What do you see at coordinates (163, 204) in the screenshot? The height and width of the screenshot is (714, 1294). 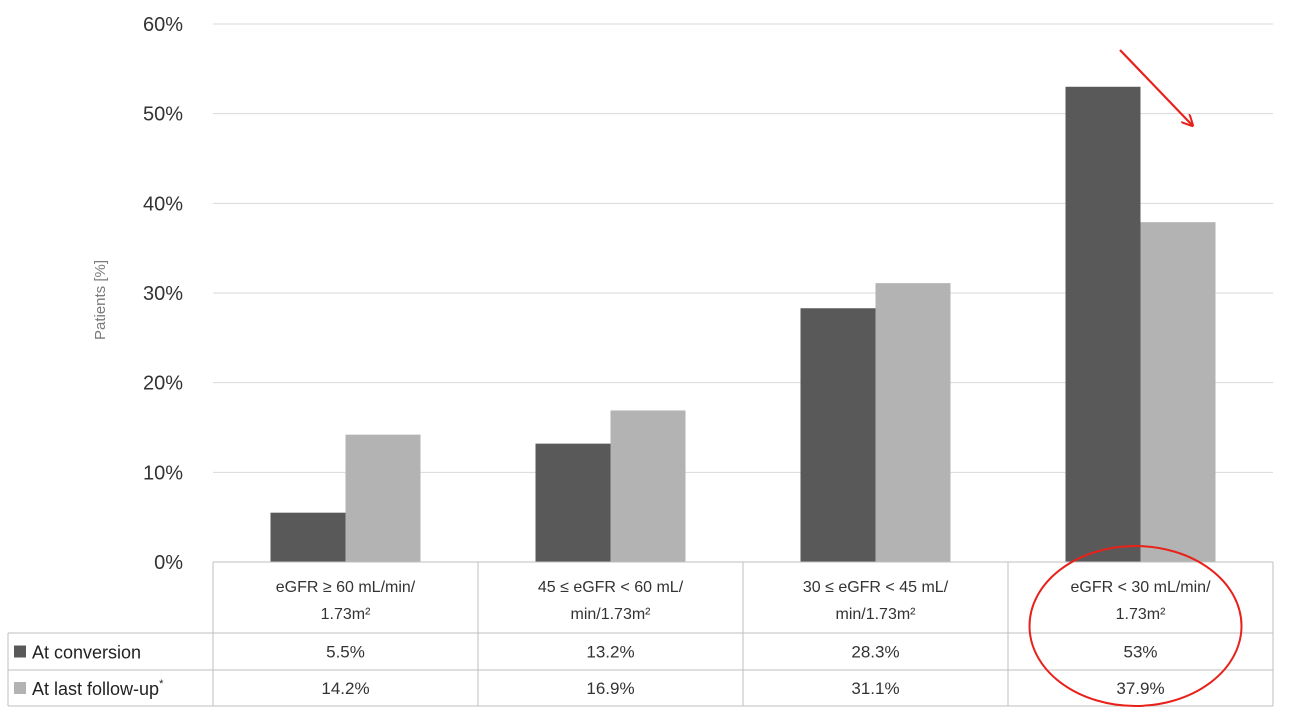 I see `y-tick-label: 40%` at bounding box center [163, 204].